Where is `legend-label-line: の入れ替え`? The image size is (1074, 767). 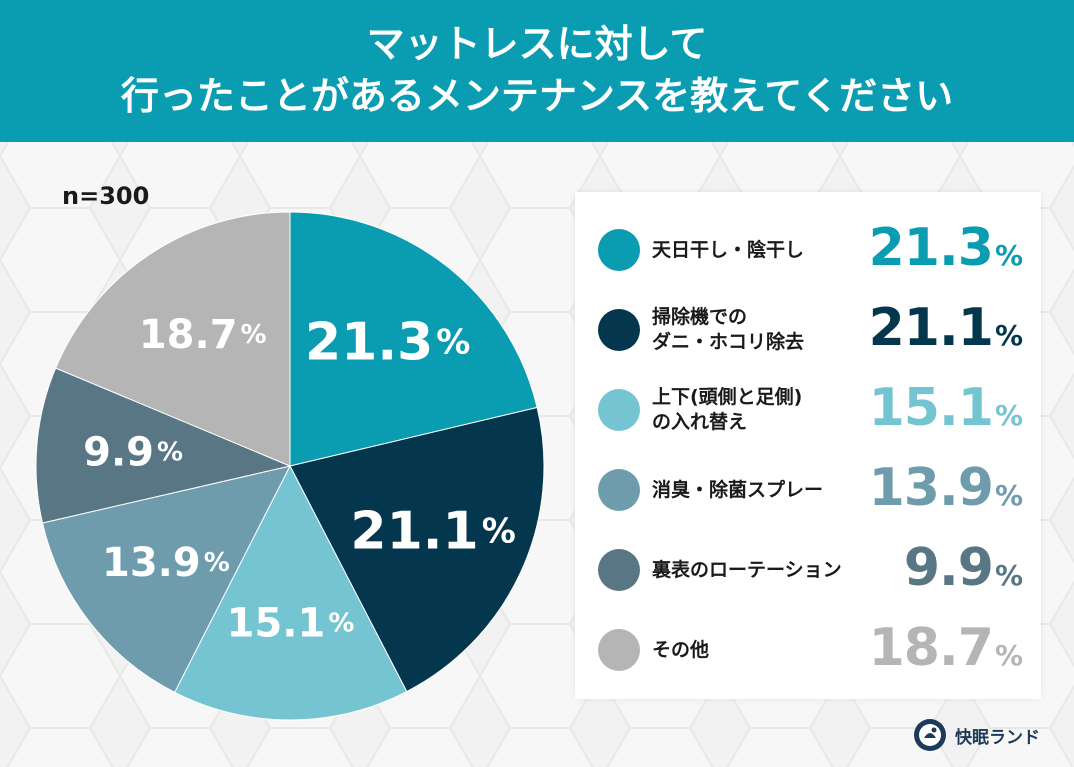
legend-label-line: の入れ替え is located at coordinates (700, 422).